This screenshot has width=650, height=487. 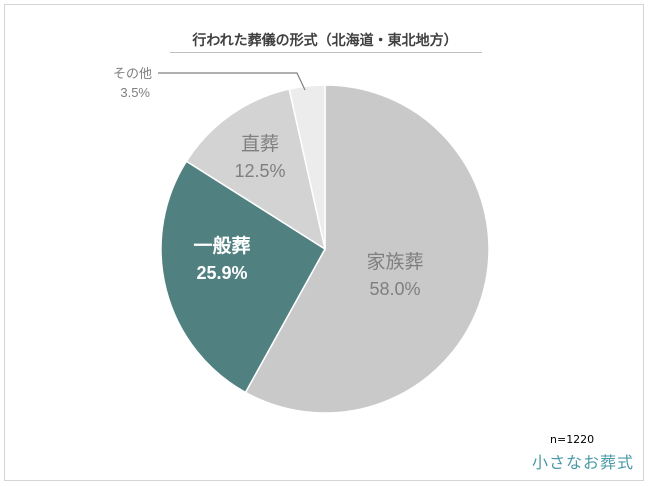 What do you see at coordinates (221, 245) in the screenshot?
I see `slice-label-1: 一般葬` at bounding box center [221, 245].